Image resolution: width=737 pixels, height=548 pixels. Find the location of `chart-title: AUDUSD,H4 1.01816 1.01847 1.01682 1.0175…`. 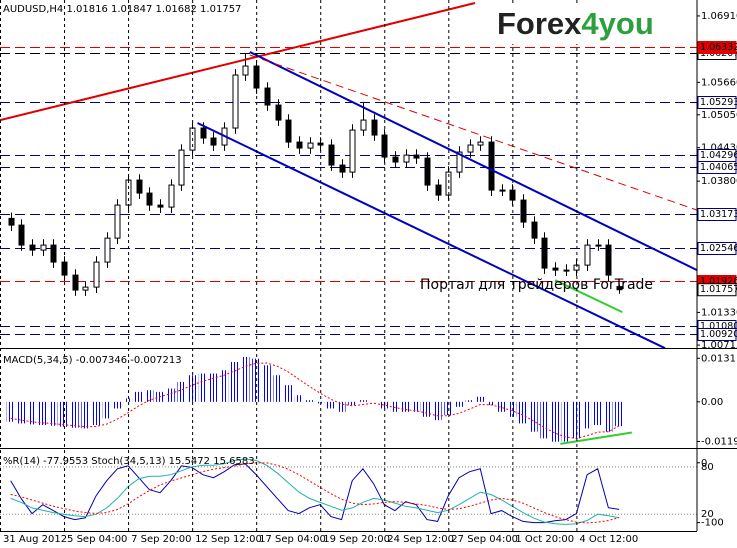

chart-title: AUDUSD,H4 1.01816 1.01847 1.01682 1.0175… is located at coordinates (122, 9).